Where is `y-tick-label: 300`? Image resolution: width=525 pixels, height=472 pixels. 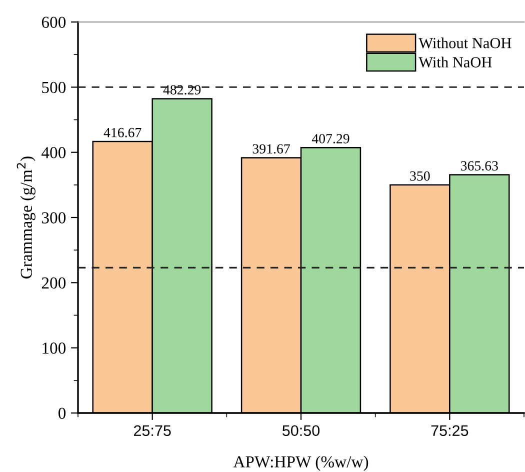 y-tick-label: 300 is located at coordinates (54, 218).